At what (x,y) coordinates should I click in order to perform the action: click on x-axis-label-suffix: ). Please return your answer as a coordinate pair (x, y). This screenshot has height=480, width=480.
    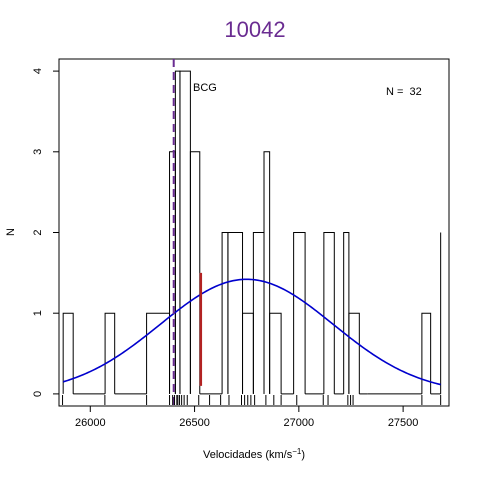
    Looking at the image, I should click on (303, 455).